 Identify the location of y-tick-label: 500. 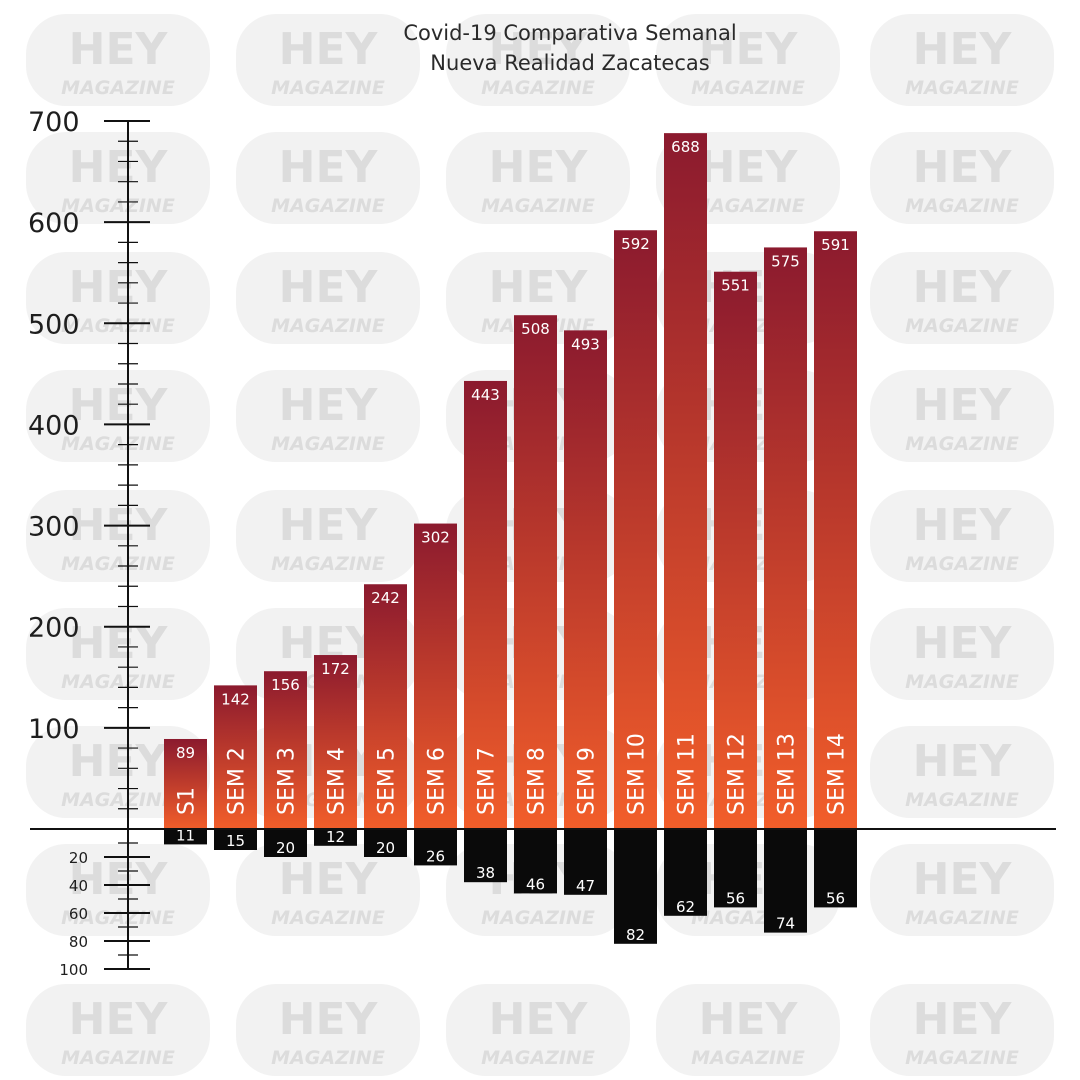
(54, 324).